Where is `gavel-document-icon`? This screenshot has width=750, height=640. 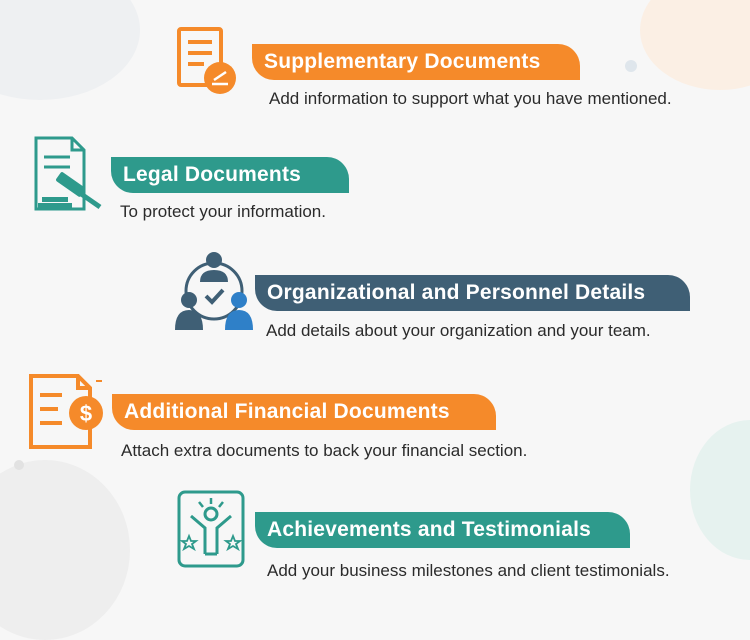
gavel-document-icon is located at coordinates (69, 175).